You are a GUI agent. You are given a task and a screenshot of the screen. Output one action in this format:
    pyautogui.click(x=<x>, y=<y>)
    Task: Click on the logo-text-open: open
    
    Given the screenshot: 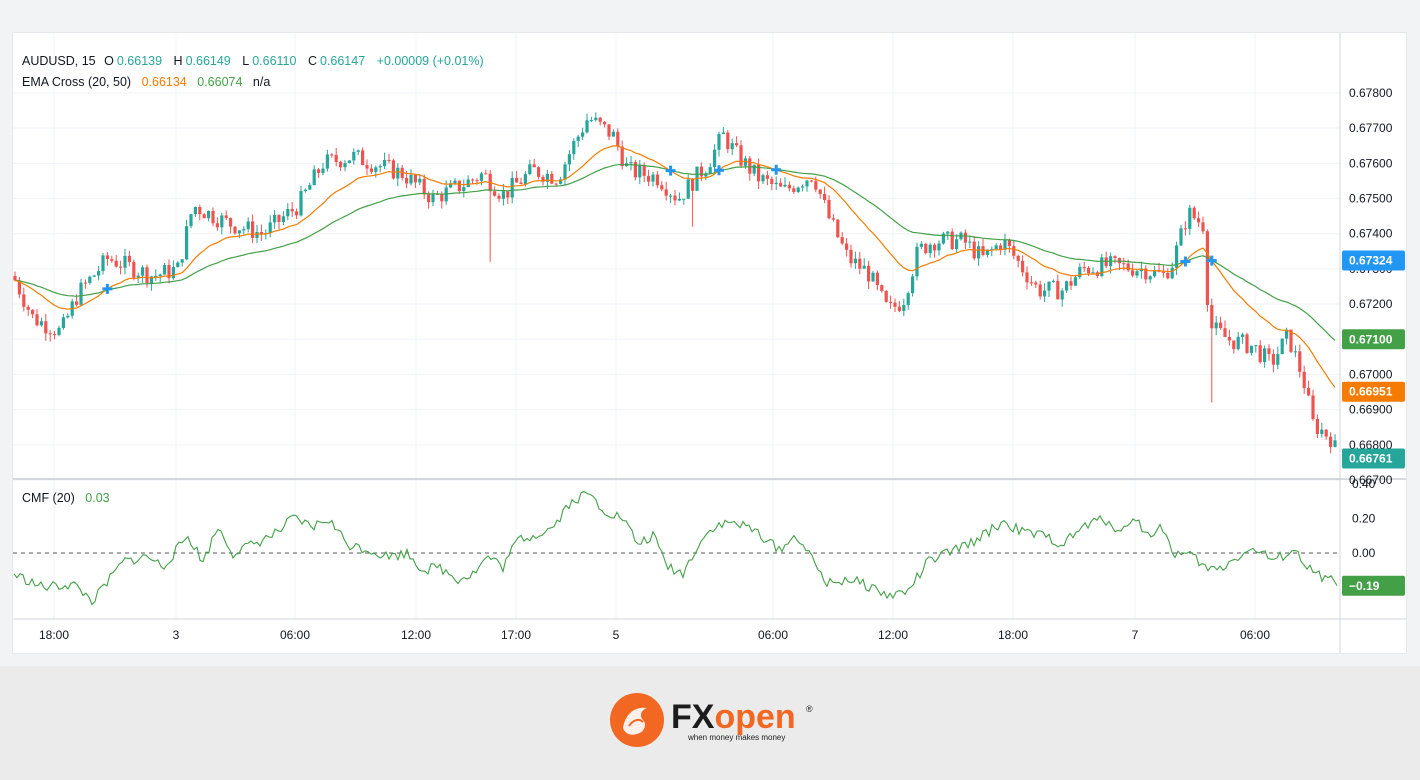 What is the action you would take?
    pyautogui.click(x=754, y=717)
    